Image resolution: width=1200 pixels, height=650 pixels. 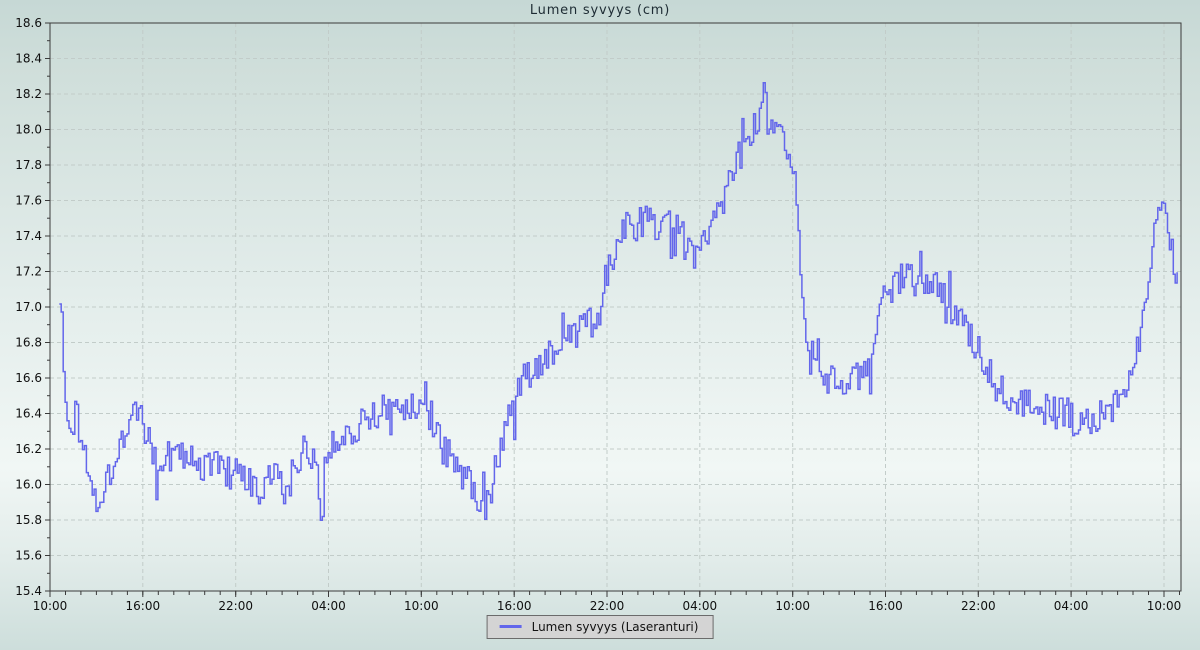 What do you see at coordinates (28, 520) in the screenshot?
I see `y-tick-label: 15.8` at bounding box center [28, 520].